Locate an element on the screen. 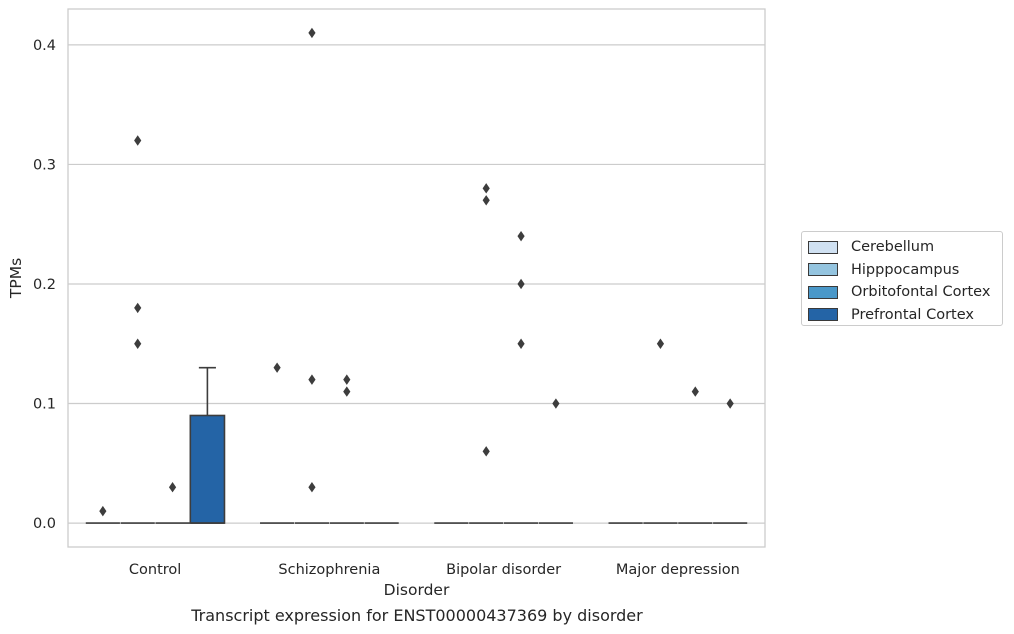  y-tick-label: 0.2 is located at coordinates (44, 285).